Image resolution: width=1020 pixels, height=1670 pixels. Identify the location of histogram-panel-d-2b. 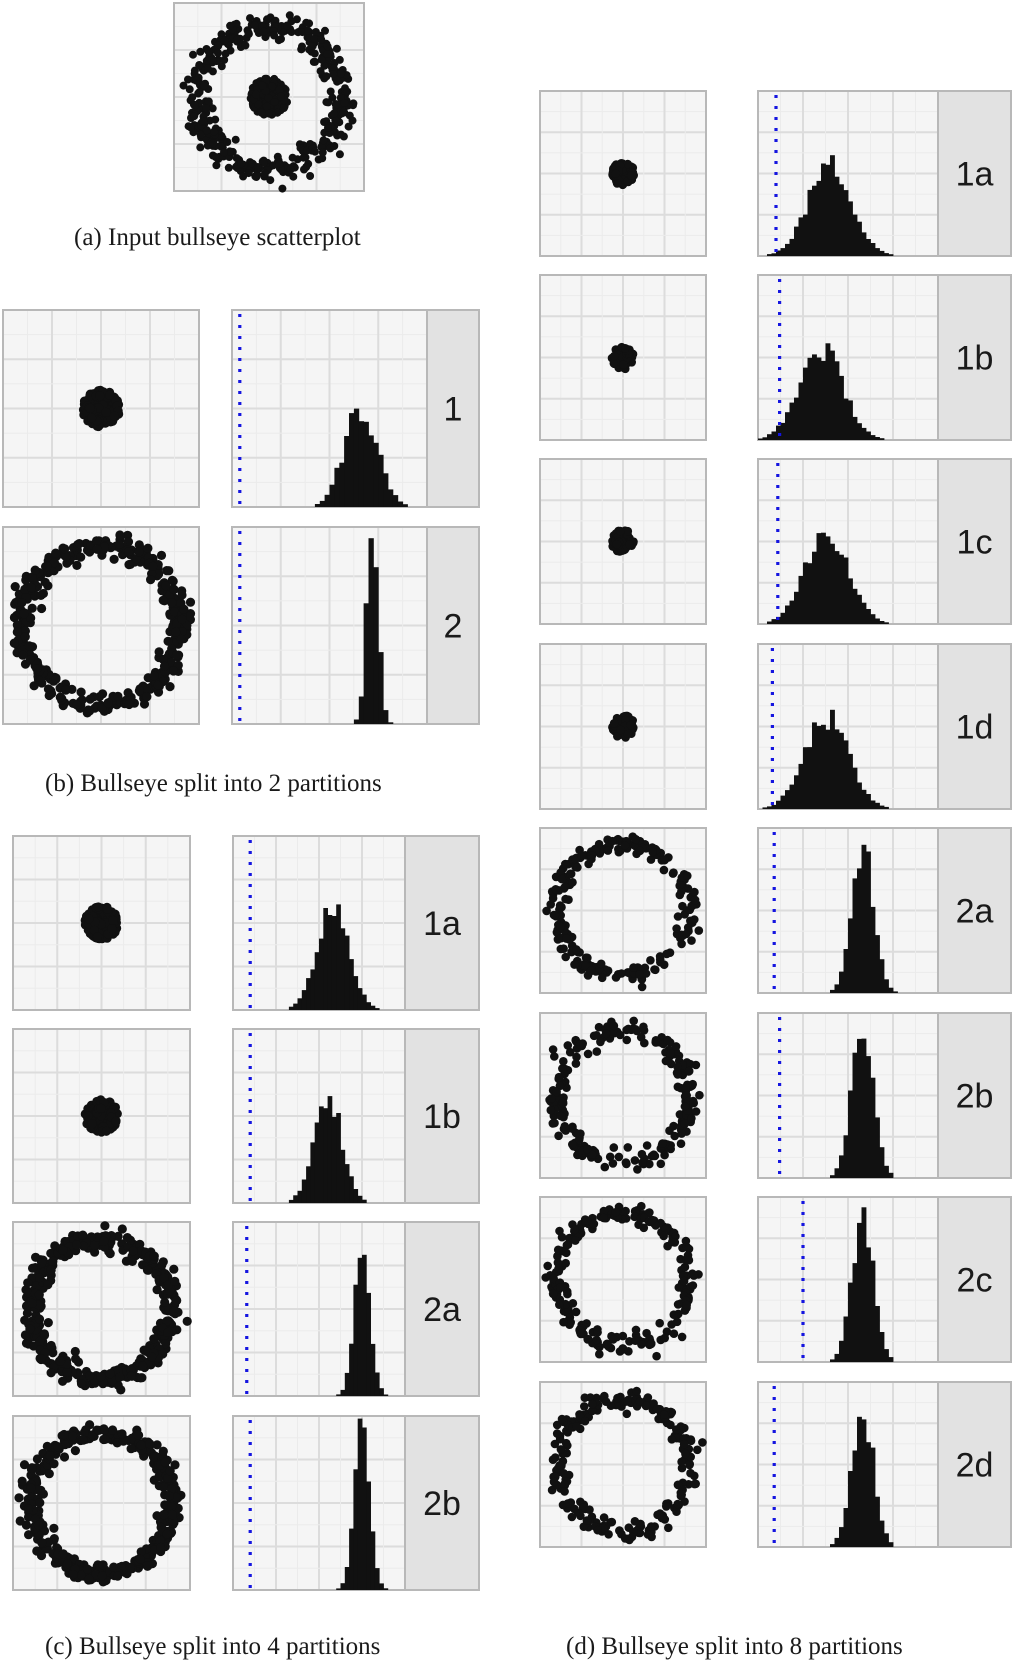
(848, 1095).